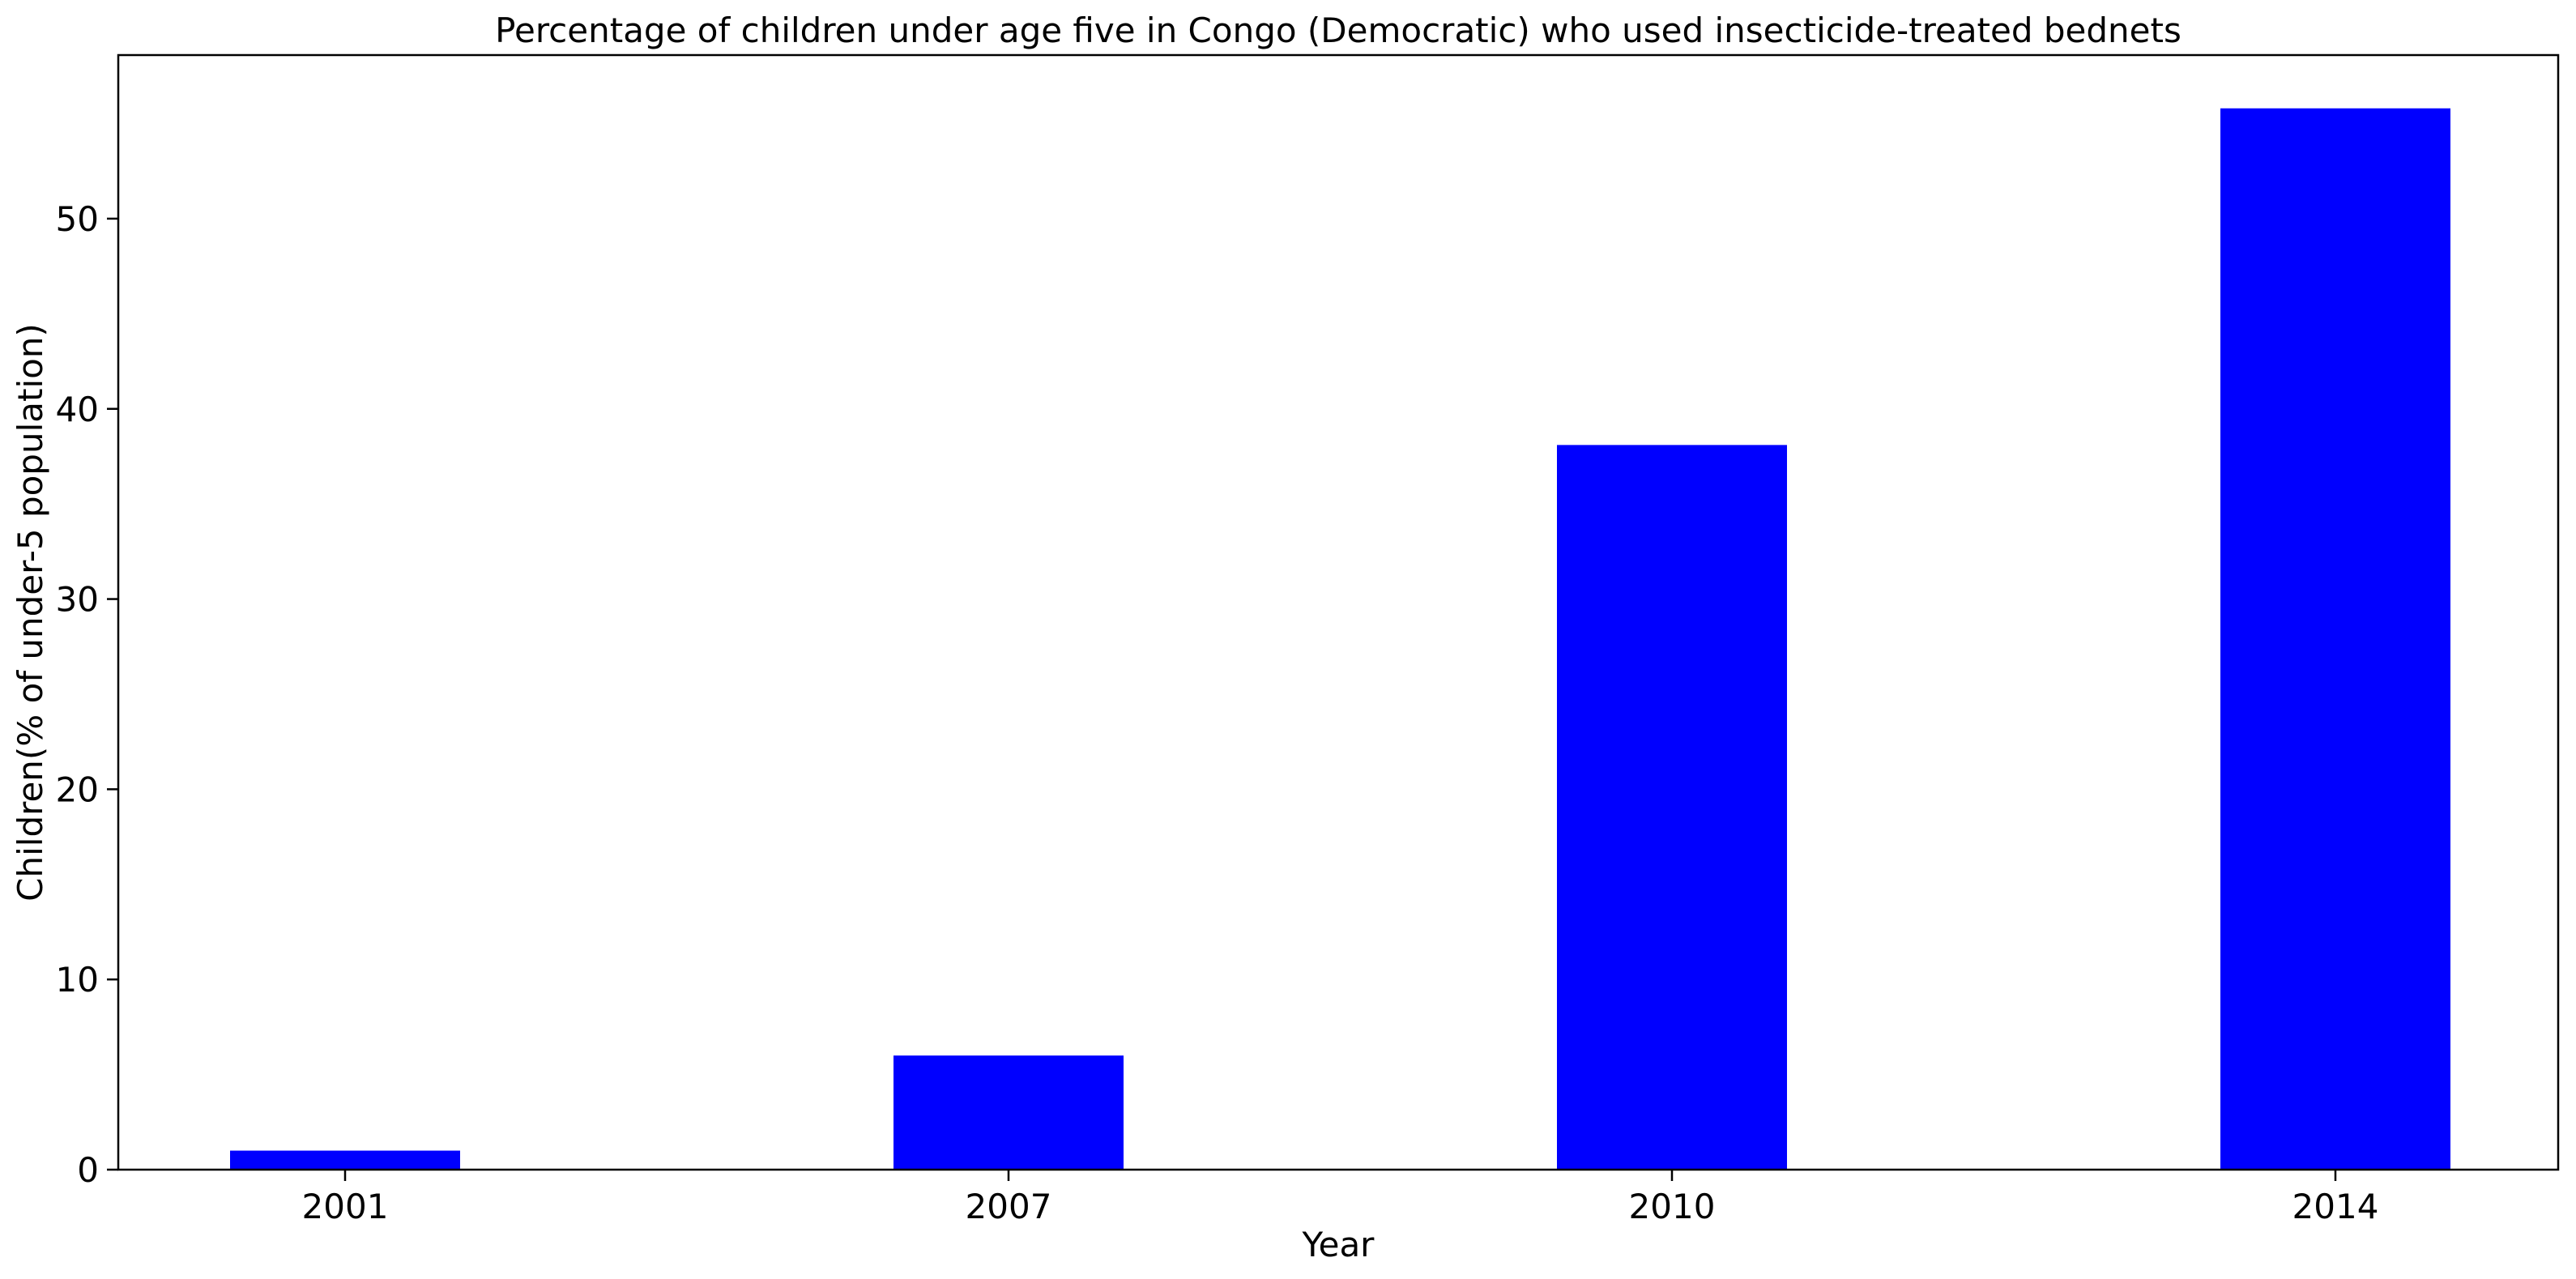 This screenshot has height=1279, width=2576. I want to click on bar-2007, so click(1008, 1112).